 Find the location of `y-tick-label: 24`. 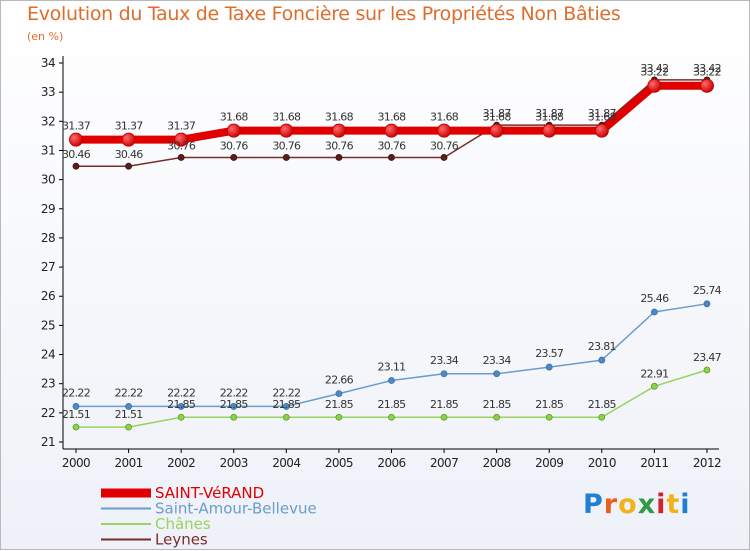

y-tick-label: 24 is located at coordinates (48, 355).